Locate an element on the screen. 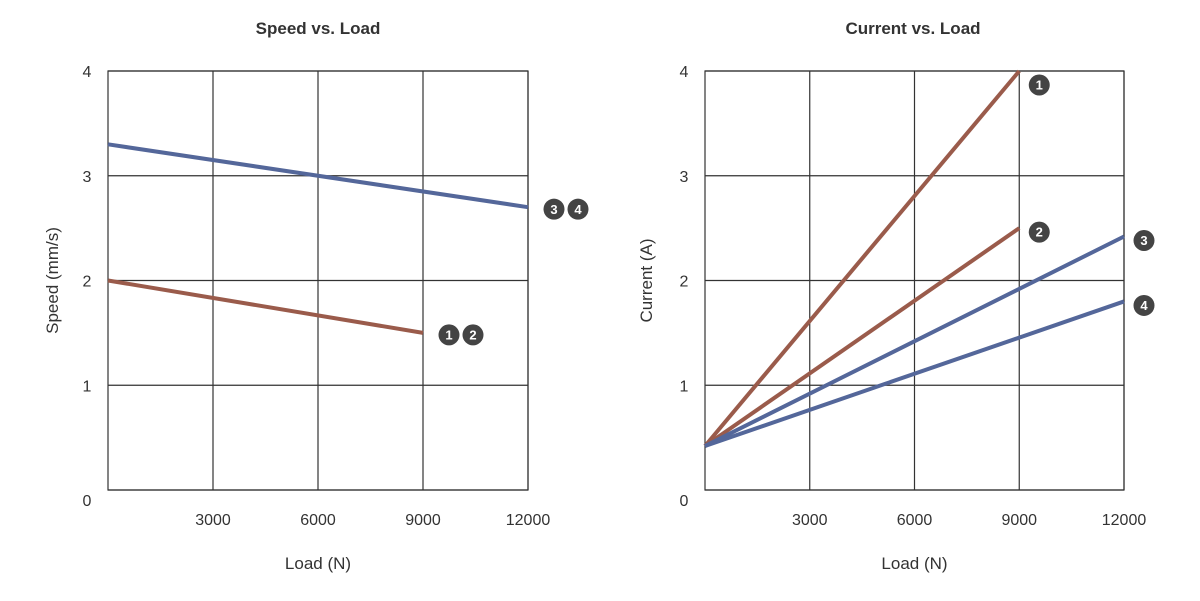  chart-title: Speed vs. Load is located at coordinates (318, 28).